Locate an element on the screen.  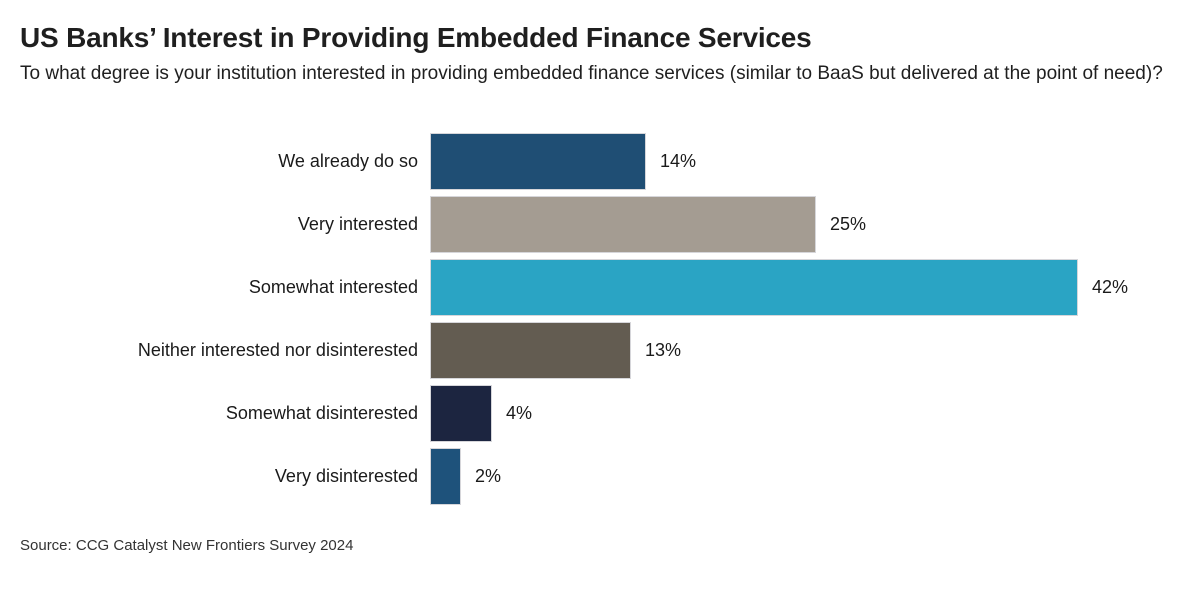
bar-track: 42% is located at coordinates (805, 288).